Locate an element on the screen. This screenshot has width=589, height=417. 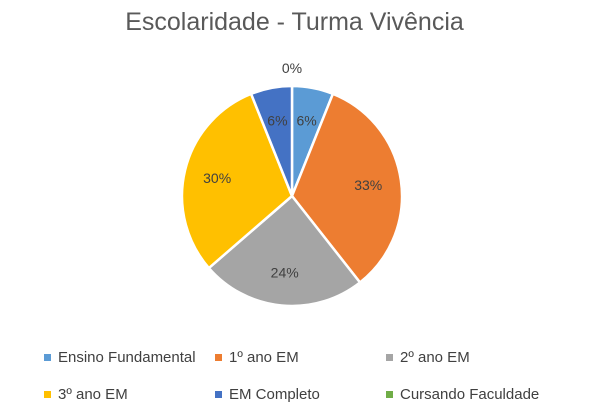
data-label-2-ano-em: 24% is located at coordinates (285, 273).